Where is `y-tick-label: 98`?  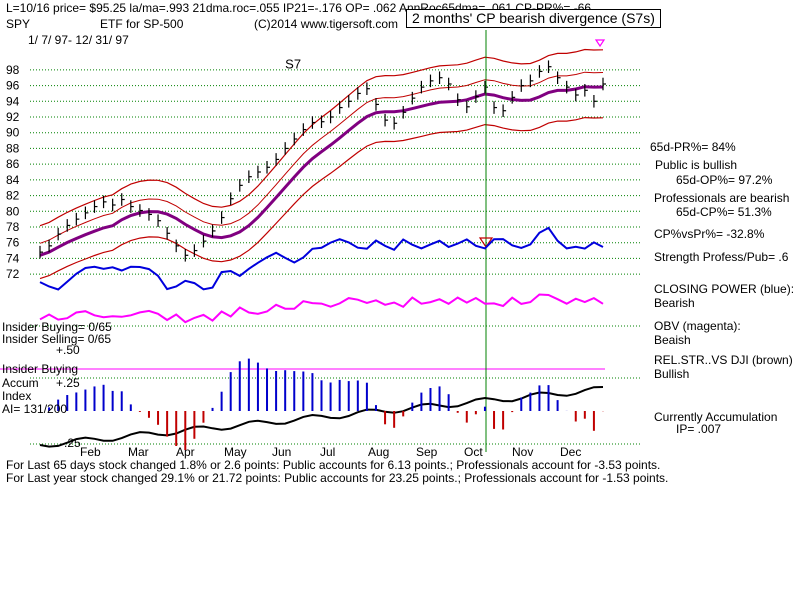
y-tick-label: 98 is located at coordinates (13, 70).